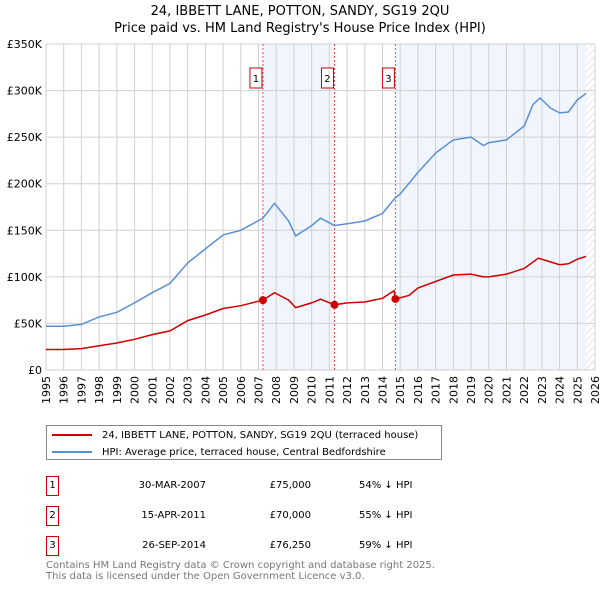 This screenshot has width=600, height=590. What do you see at coordinates (188, 390) in the screenshot?
I see `x-tick-label: 2003` at bounding box center [188, 390].